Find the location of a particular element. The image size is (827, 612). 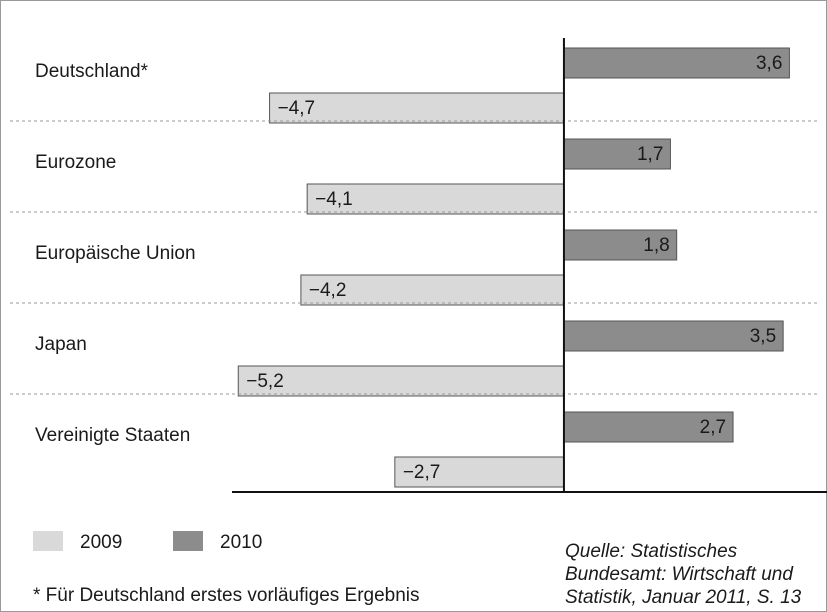

value-label: 3,6 is located at coordinates (769, 63).